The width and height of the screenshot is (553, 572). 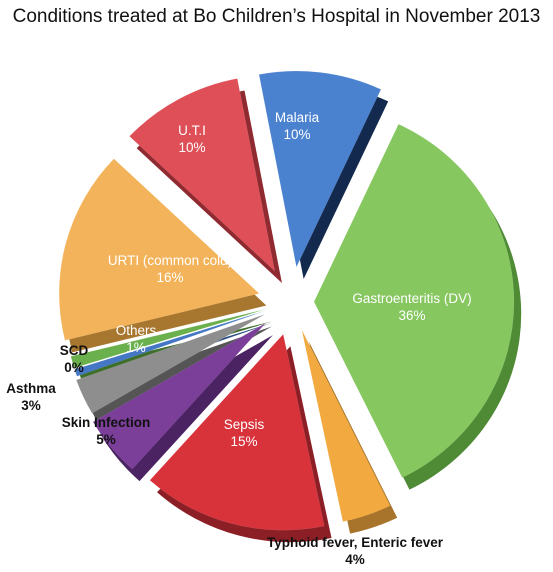 What do you see at coordinates (297, 117) in the screenshot?
I see `slice-label-malaria: Malaria` at bounding box center [297, 117].